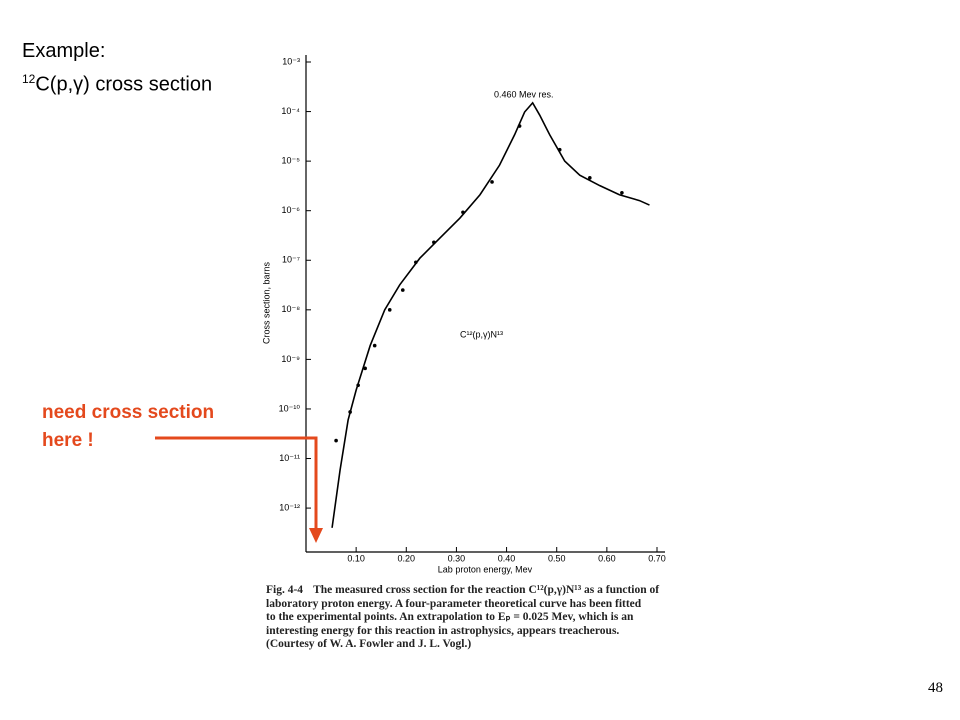 This screenshot has height=720, width=960. Describe the element at coordinates (407, 558) in the screenshot. I see `x-tick-label: 0.20` at that location.